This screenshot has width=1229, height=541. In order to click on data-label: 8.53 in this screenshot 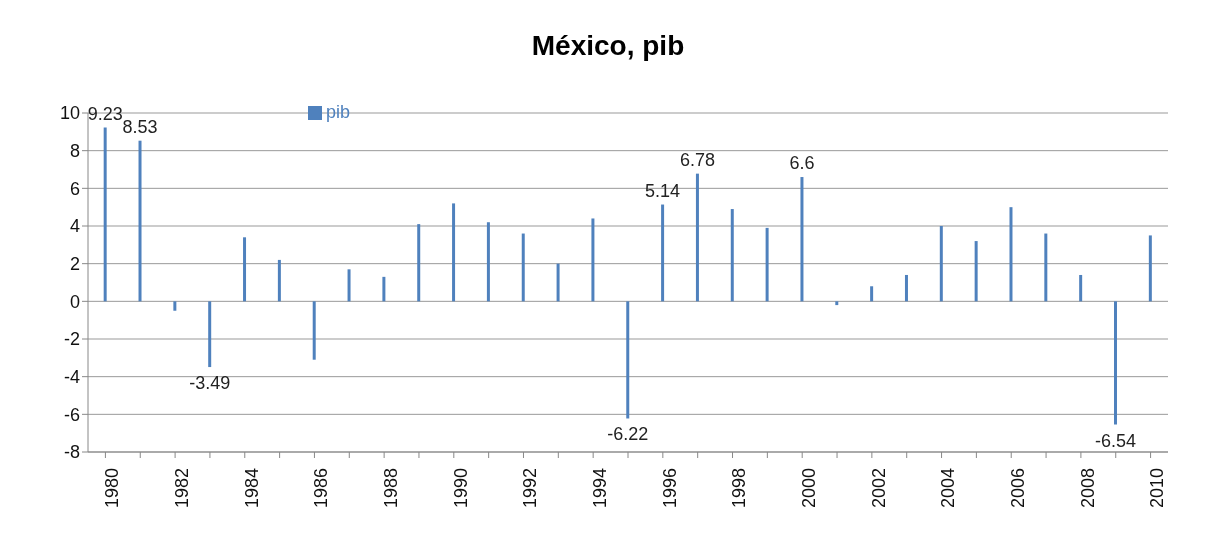, I will do `click(140, 126)`.